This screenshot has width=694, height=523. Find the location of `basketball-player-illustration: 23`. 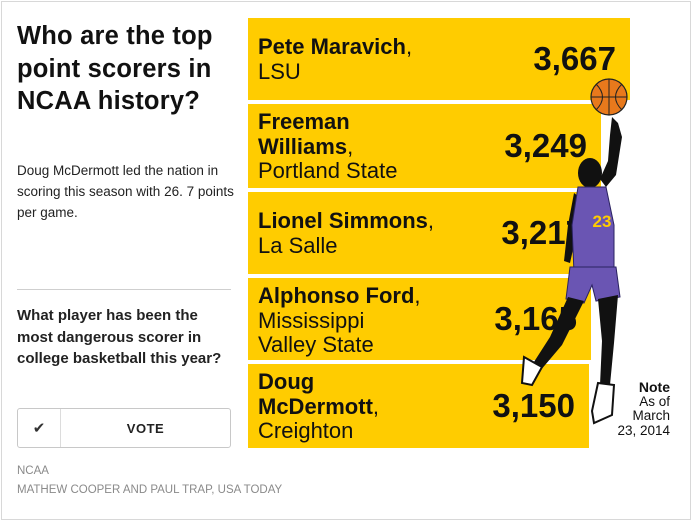

basketball-player-illustration: 23 is located at coordinates (574, 251).